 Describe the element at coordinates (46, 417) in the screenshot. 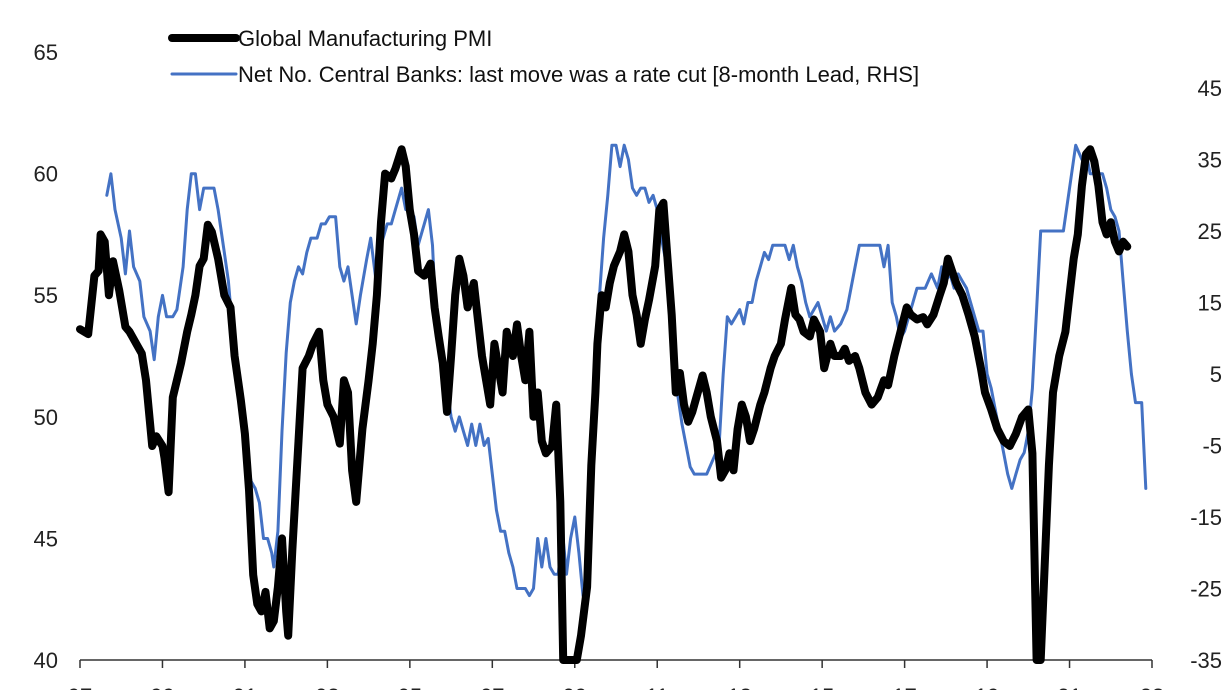

I see `y-left-tick-label: 50` at that location.